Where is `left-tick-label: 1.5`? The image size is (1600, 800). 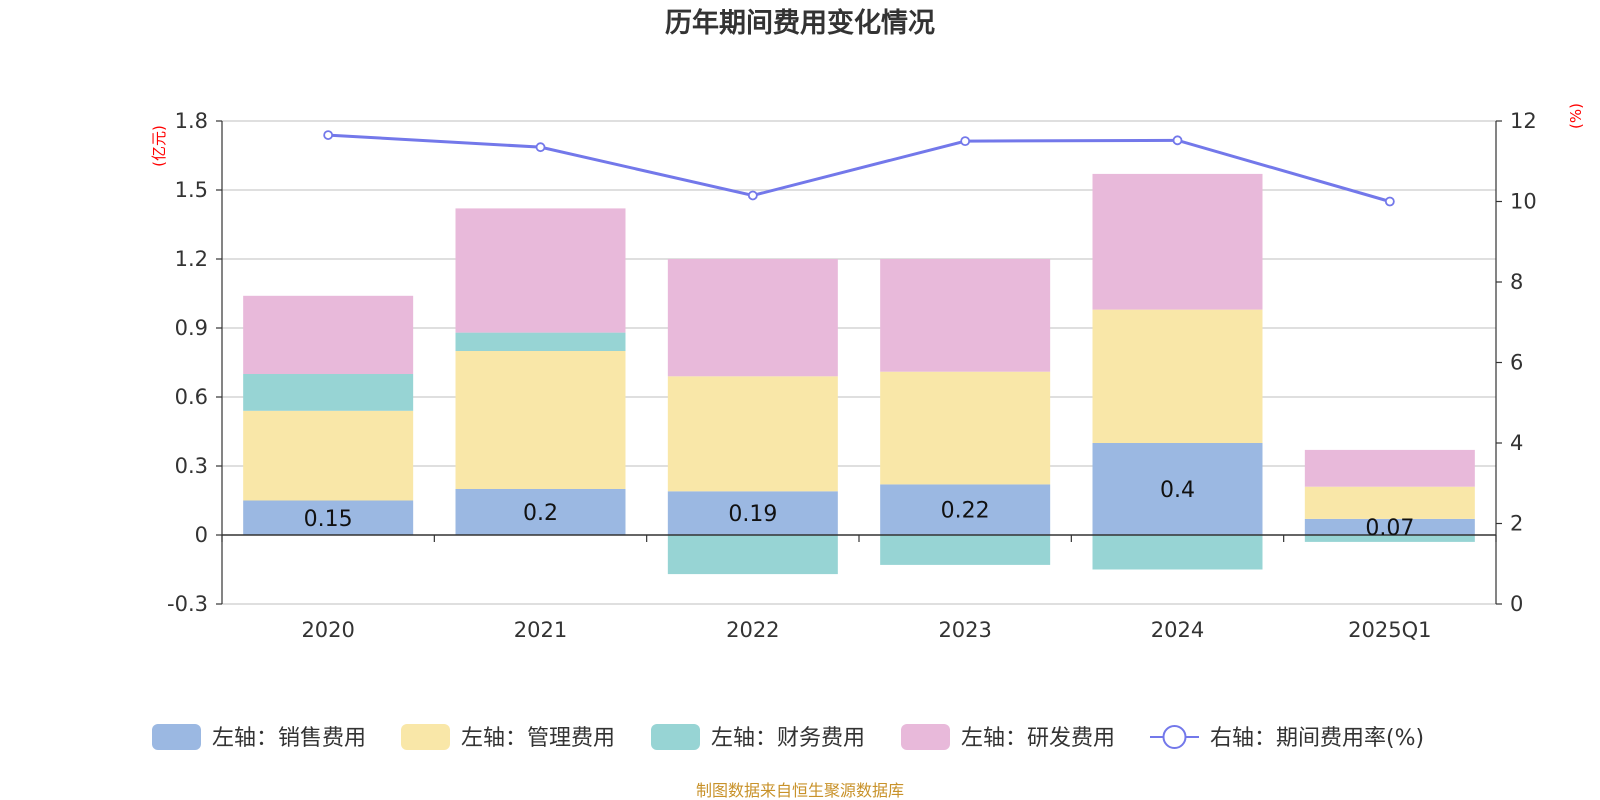 left-tick-label: 1.5 is located at coordinates (191, 190).